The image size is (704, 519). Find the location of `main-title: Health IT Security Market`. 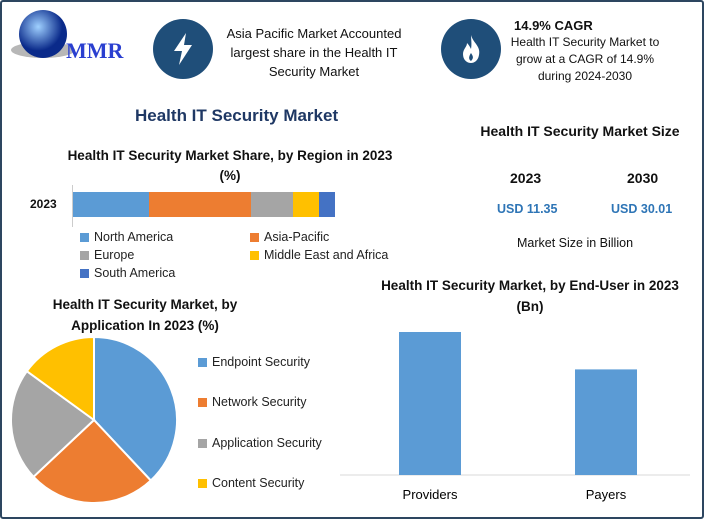

main-title: Health IT Security Market is located at coordinates (237, 115).